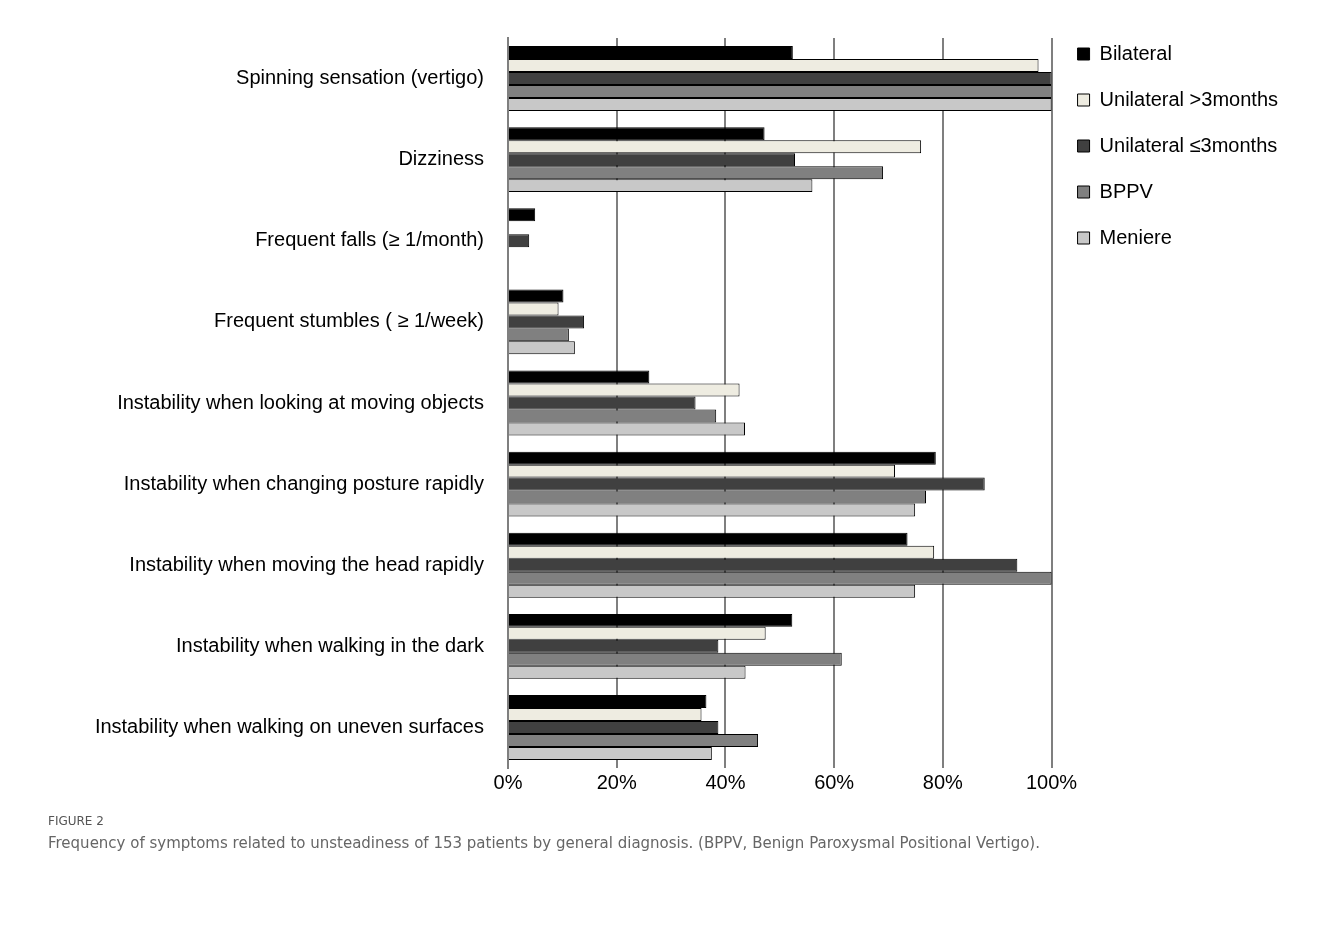 The image size is (1328, 927). Describe the element at coordinates (616, 781) in the screenshot. I see `x-tick-label: 20%` at that location.